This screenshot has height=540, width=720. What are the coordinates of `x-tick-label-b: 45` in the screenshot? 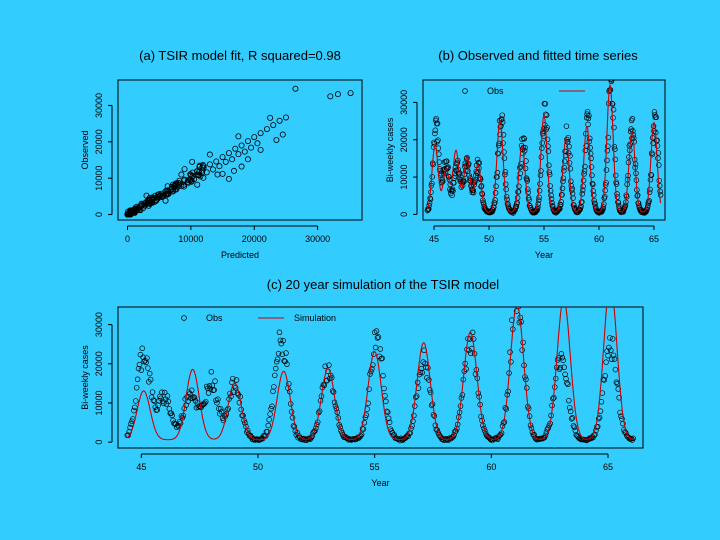 It's located at (434, 239).